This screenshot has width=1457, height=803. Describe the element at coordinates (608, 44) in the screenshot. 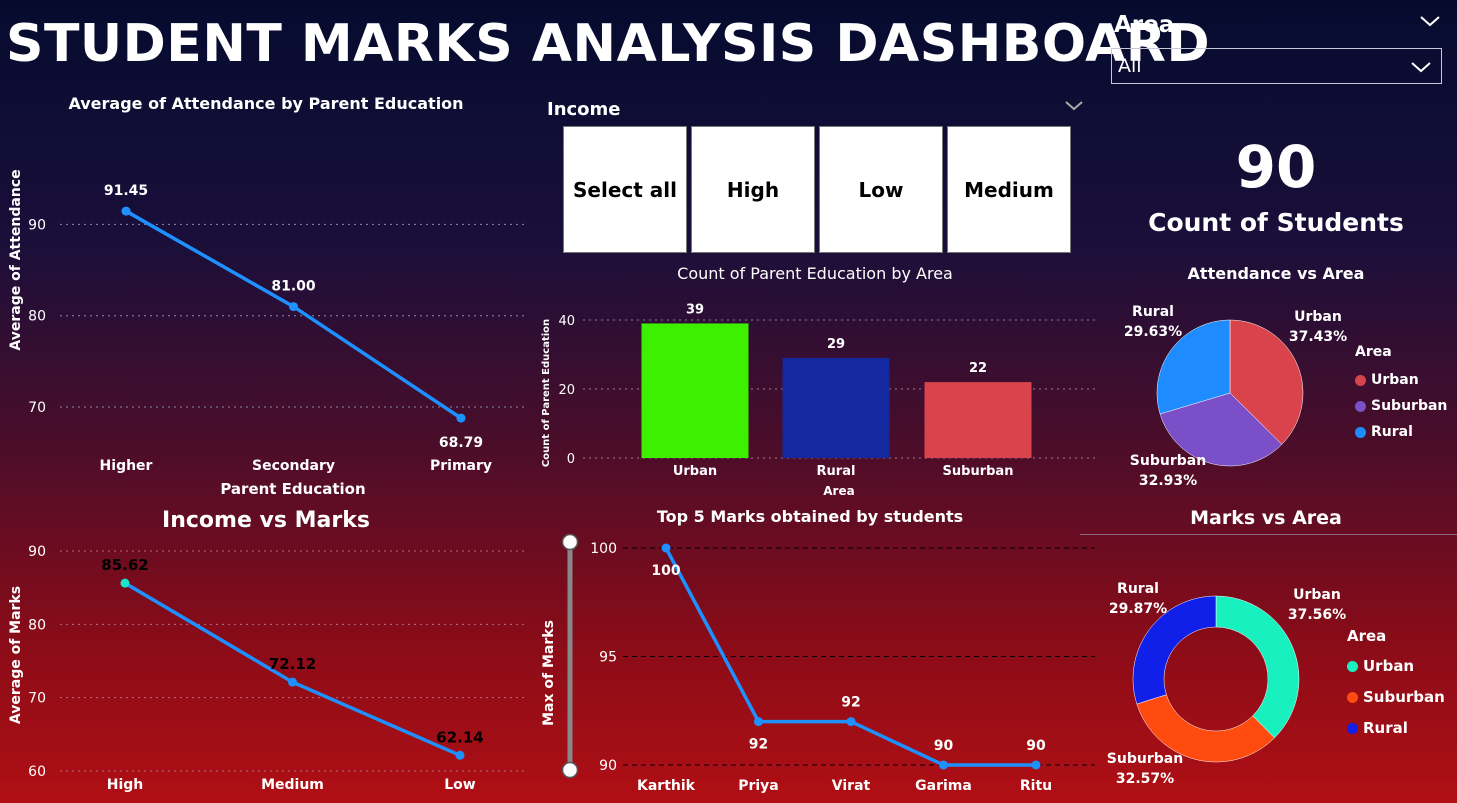

I see `dashboard-title: STUDENT MARKS ANALYSIS DASHBOARD` at that location.